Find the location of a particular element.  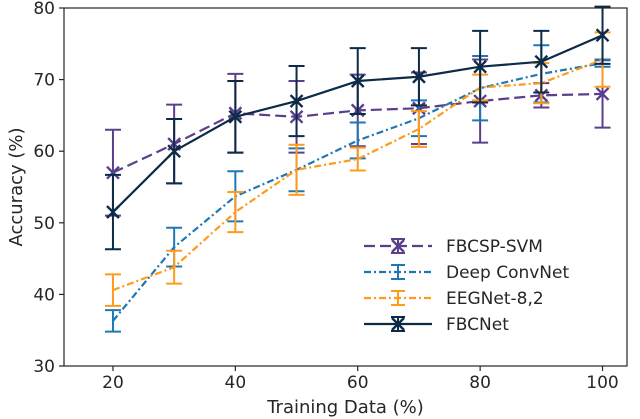

legend: FBCSP-SVM Deep ConvNet EEGNet-8,2 FBCNet is located at coordinates (466, 286).